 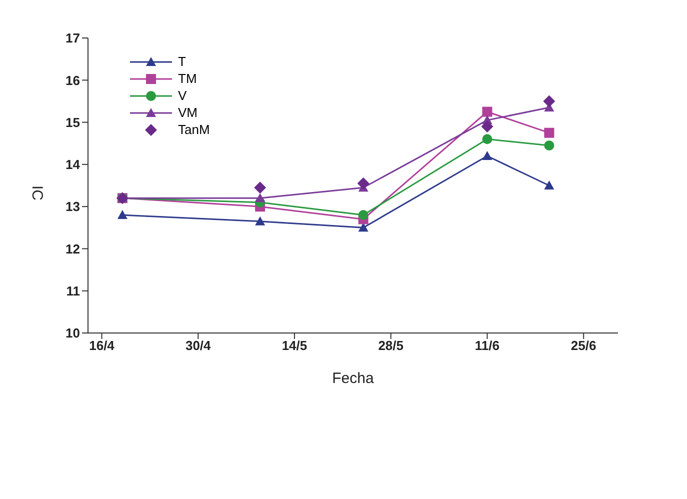 I want to click on legend-label: TanM, so click(x=194, y=129).